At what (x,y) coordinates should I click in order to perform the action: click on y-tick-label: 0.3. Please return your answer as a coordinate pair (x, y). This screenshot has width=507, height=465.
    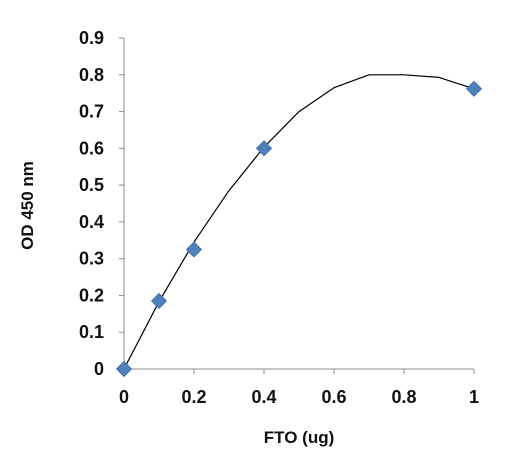
    Looking at the image, I should click on (91, 259).